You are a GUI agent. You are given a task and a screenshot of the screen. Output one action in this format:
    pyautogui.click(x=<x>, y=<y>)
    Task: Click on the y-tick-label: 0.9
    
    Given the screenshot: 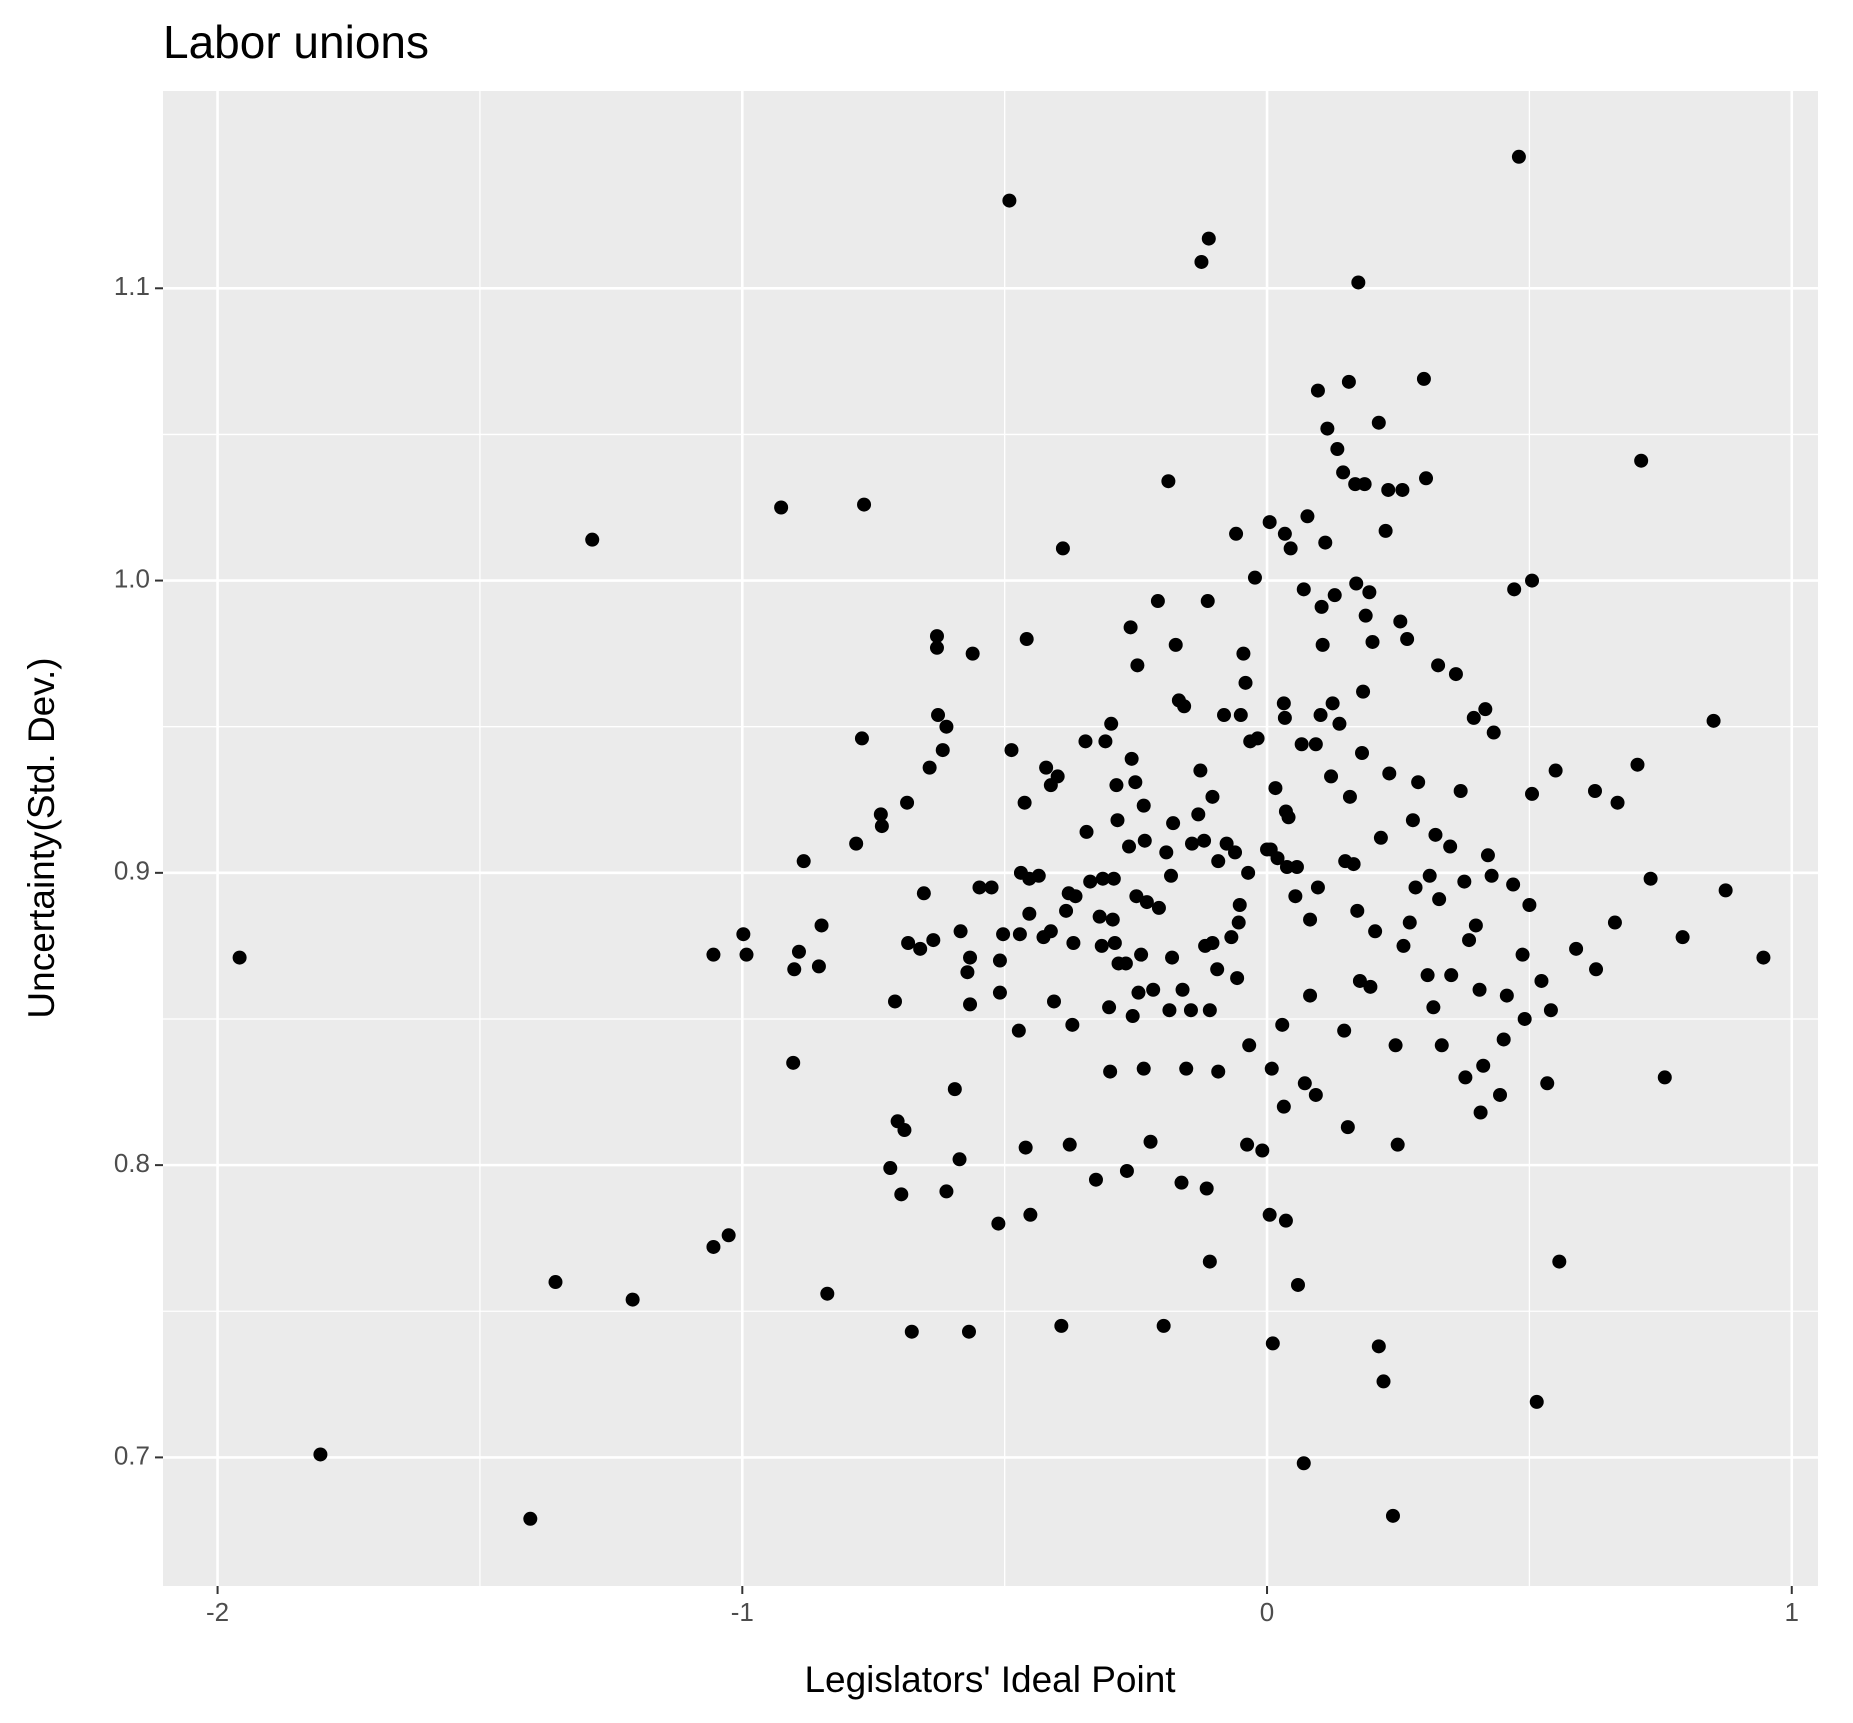 What is the action you would take?
    pyautogui.click(x=132, y=871)
    